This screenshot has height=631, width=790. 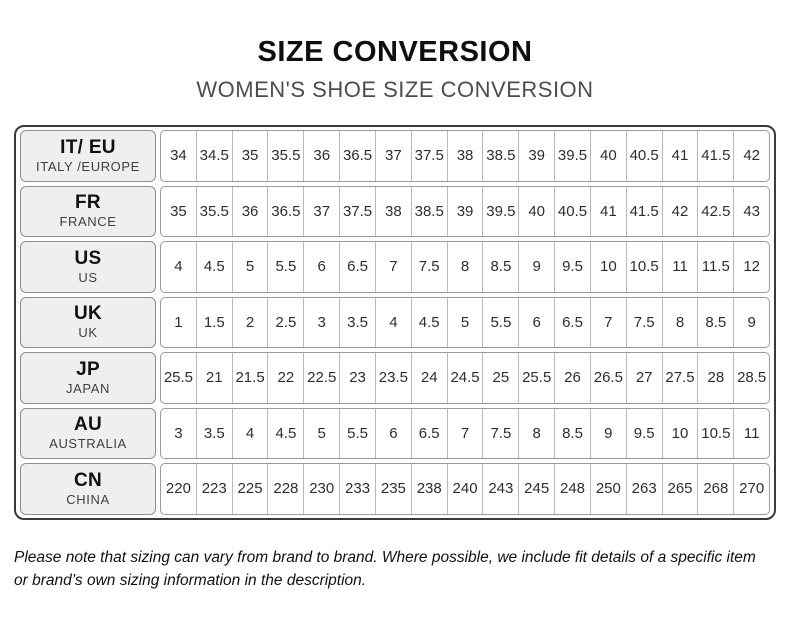 I want to click on region-name: AUSTRALIA, so click(x=88, y=444).